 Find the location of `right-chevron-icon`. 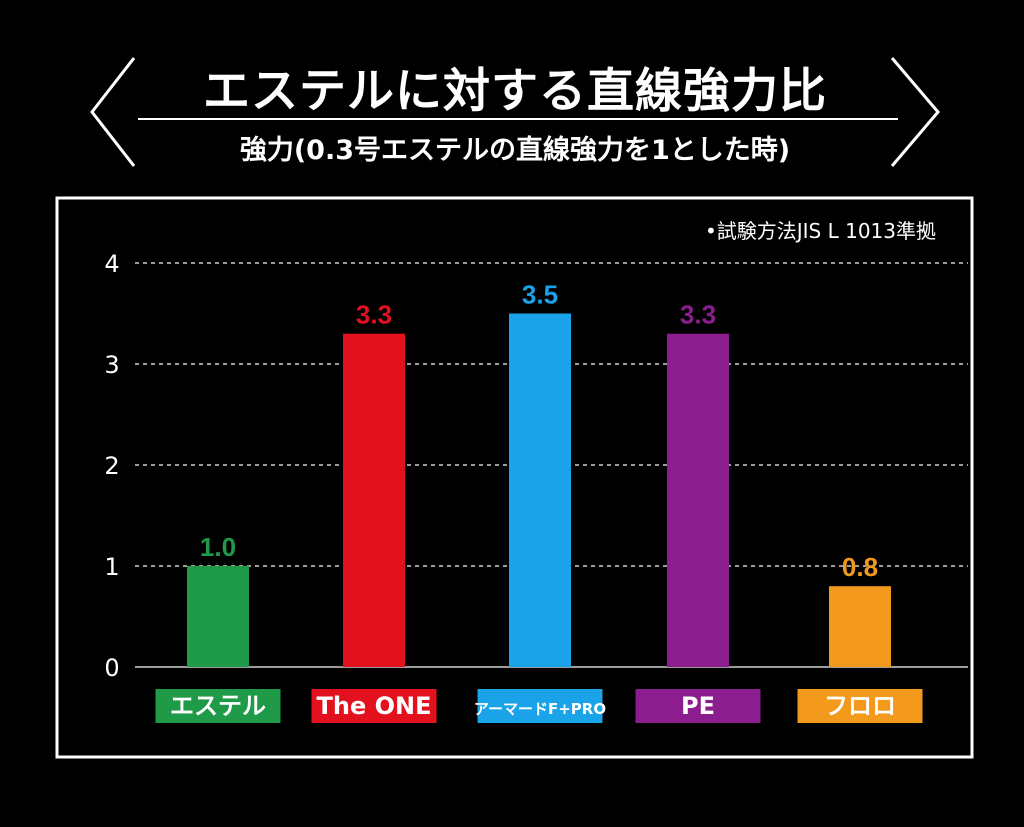

right-chevron-icon is located at coordinates (915, 112).